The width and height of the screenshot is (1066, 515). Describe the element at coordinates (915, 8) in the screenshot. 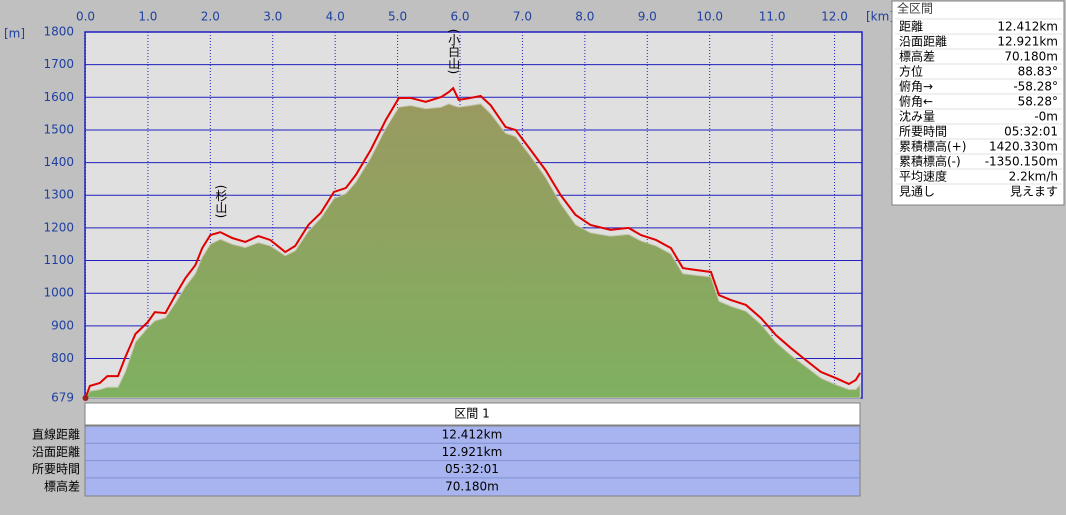

I see `summary-title: 全区間` at that location.